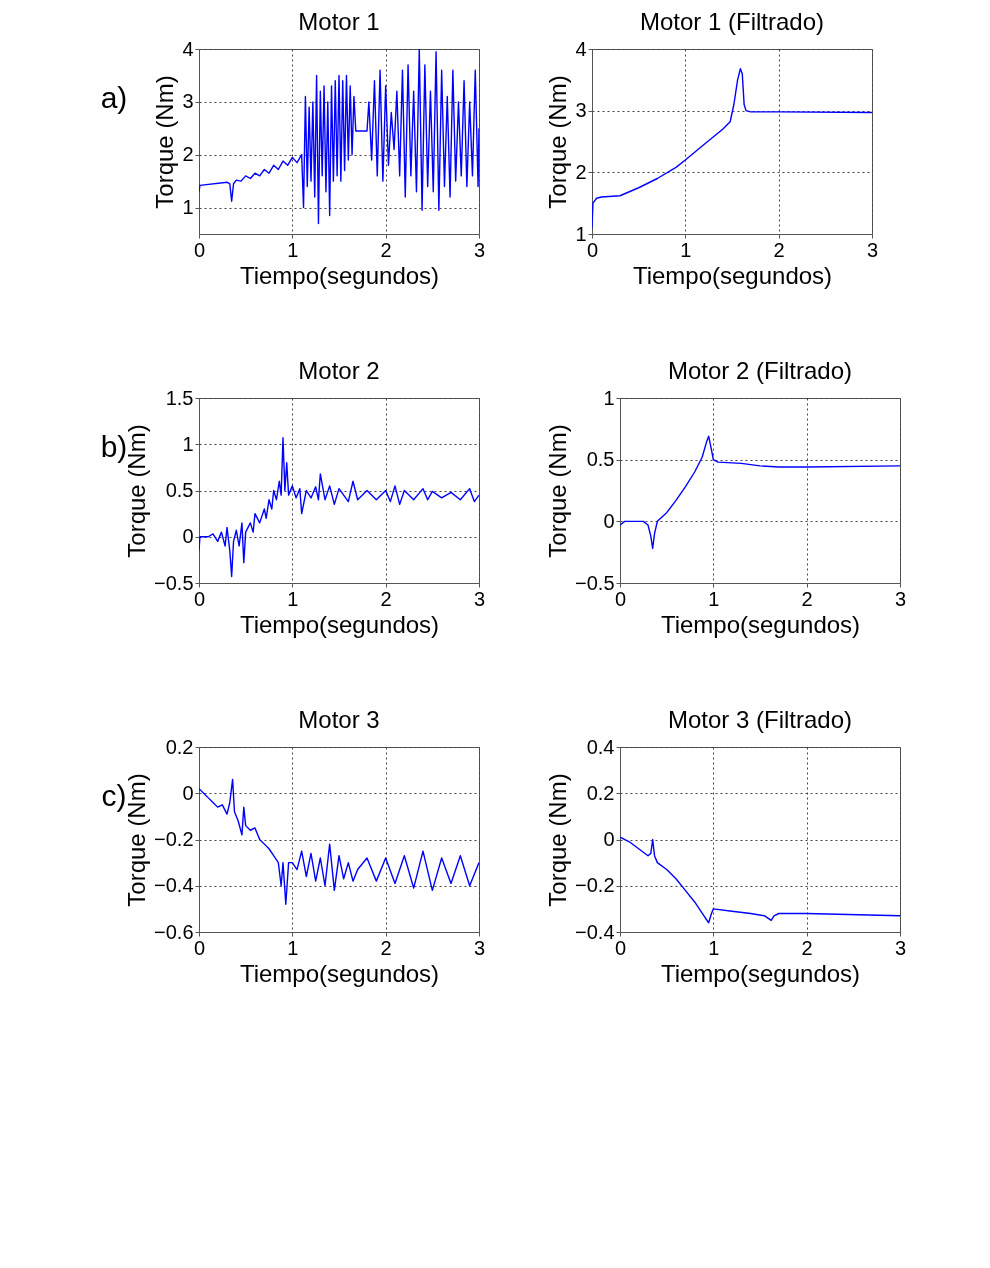 Image resolution: width=990 pixels, height=1268 pixels. I want to click on chart-title: Motor 3, so click(339, 719).